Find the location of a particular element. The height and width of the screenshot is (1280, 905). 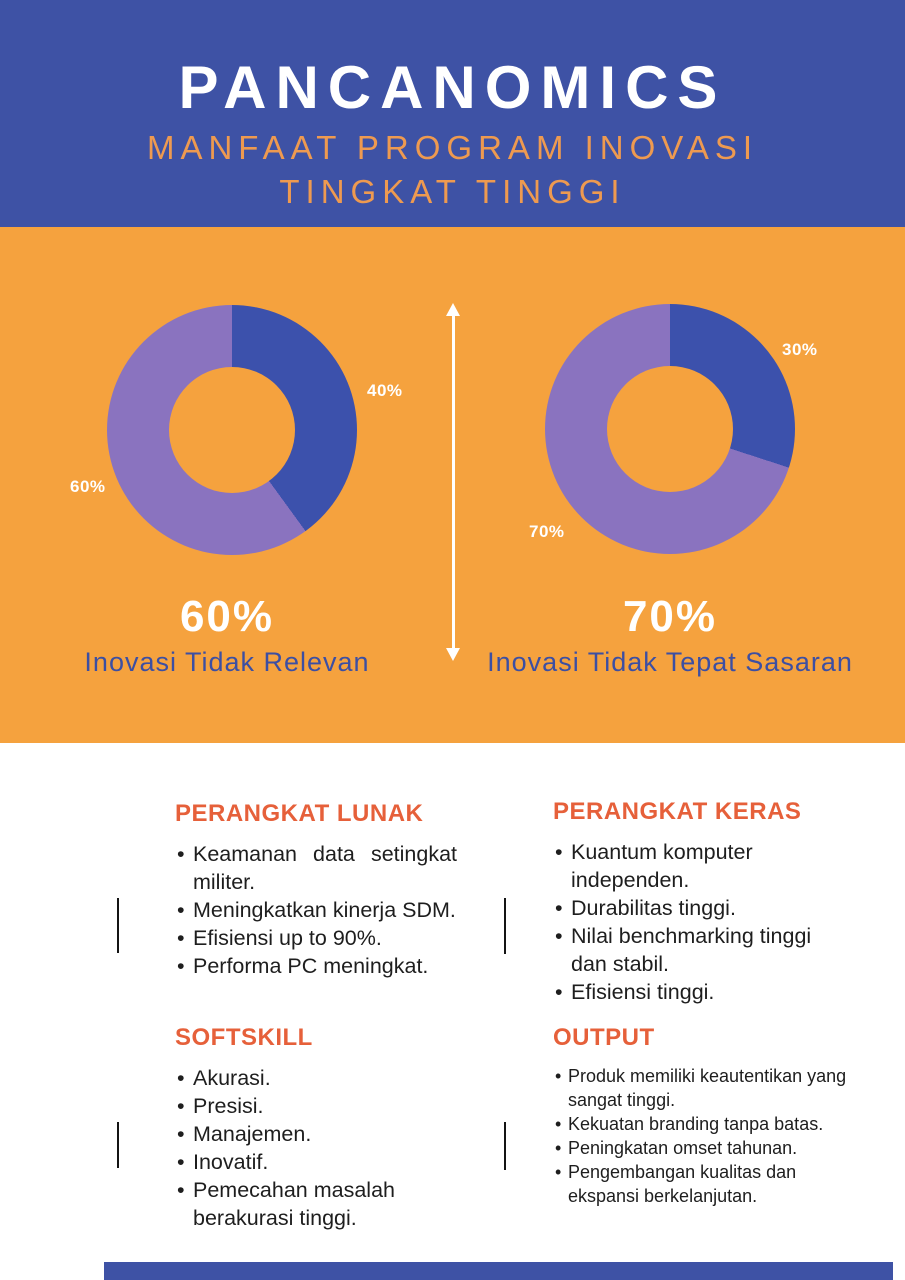

slice-label-right-blue: 30% is located at coordinates (800, 349).